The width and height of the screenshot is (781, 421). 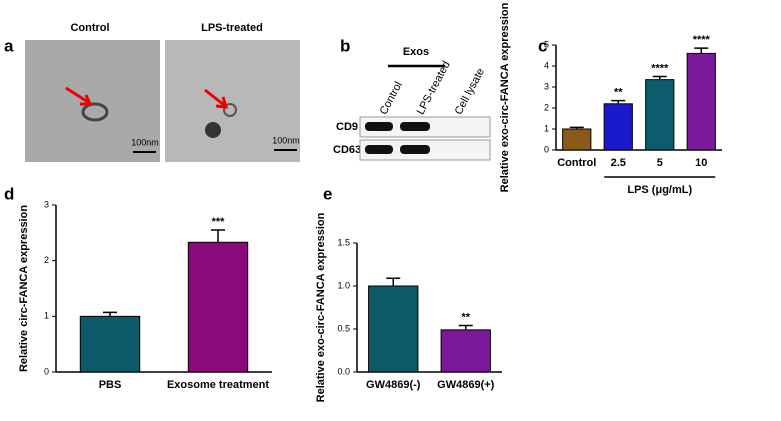 What do you see at coordinates (393, 385) in the screenshot?
I see `x-tick-label: GW4869(-)` at bounding box center [393, 385].